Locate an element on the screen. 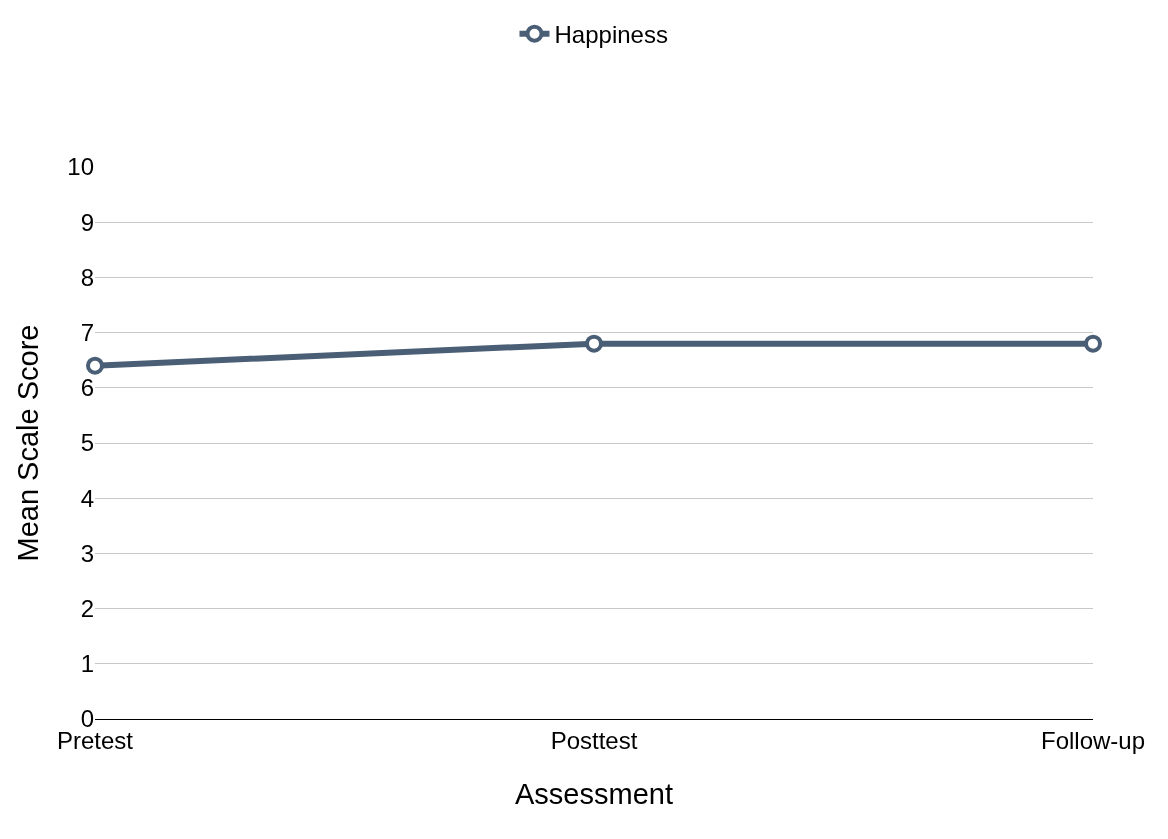  x-tick-label: Follow-up is located at coordinates (1093, 740).